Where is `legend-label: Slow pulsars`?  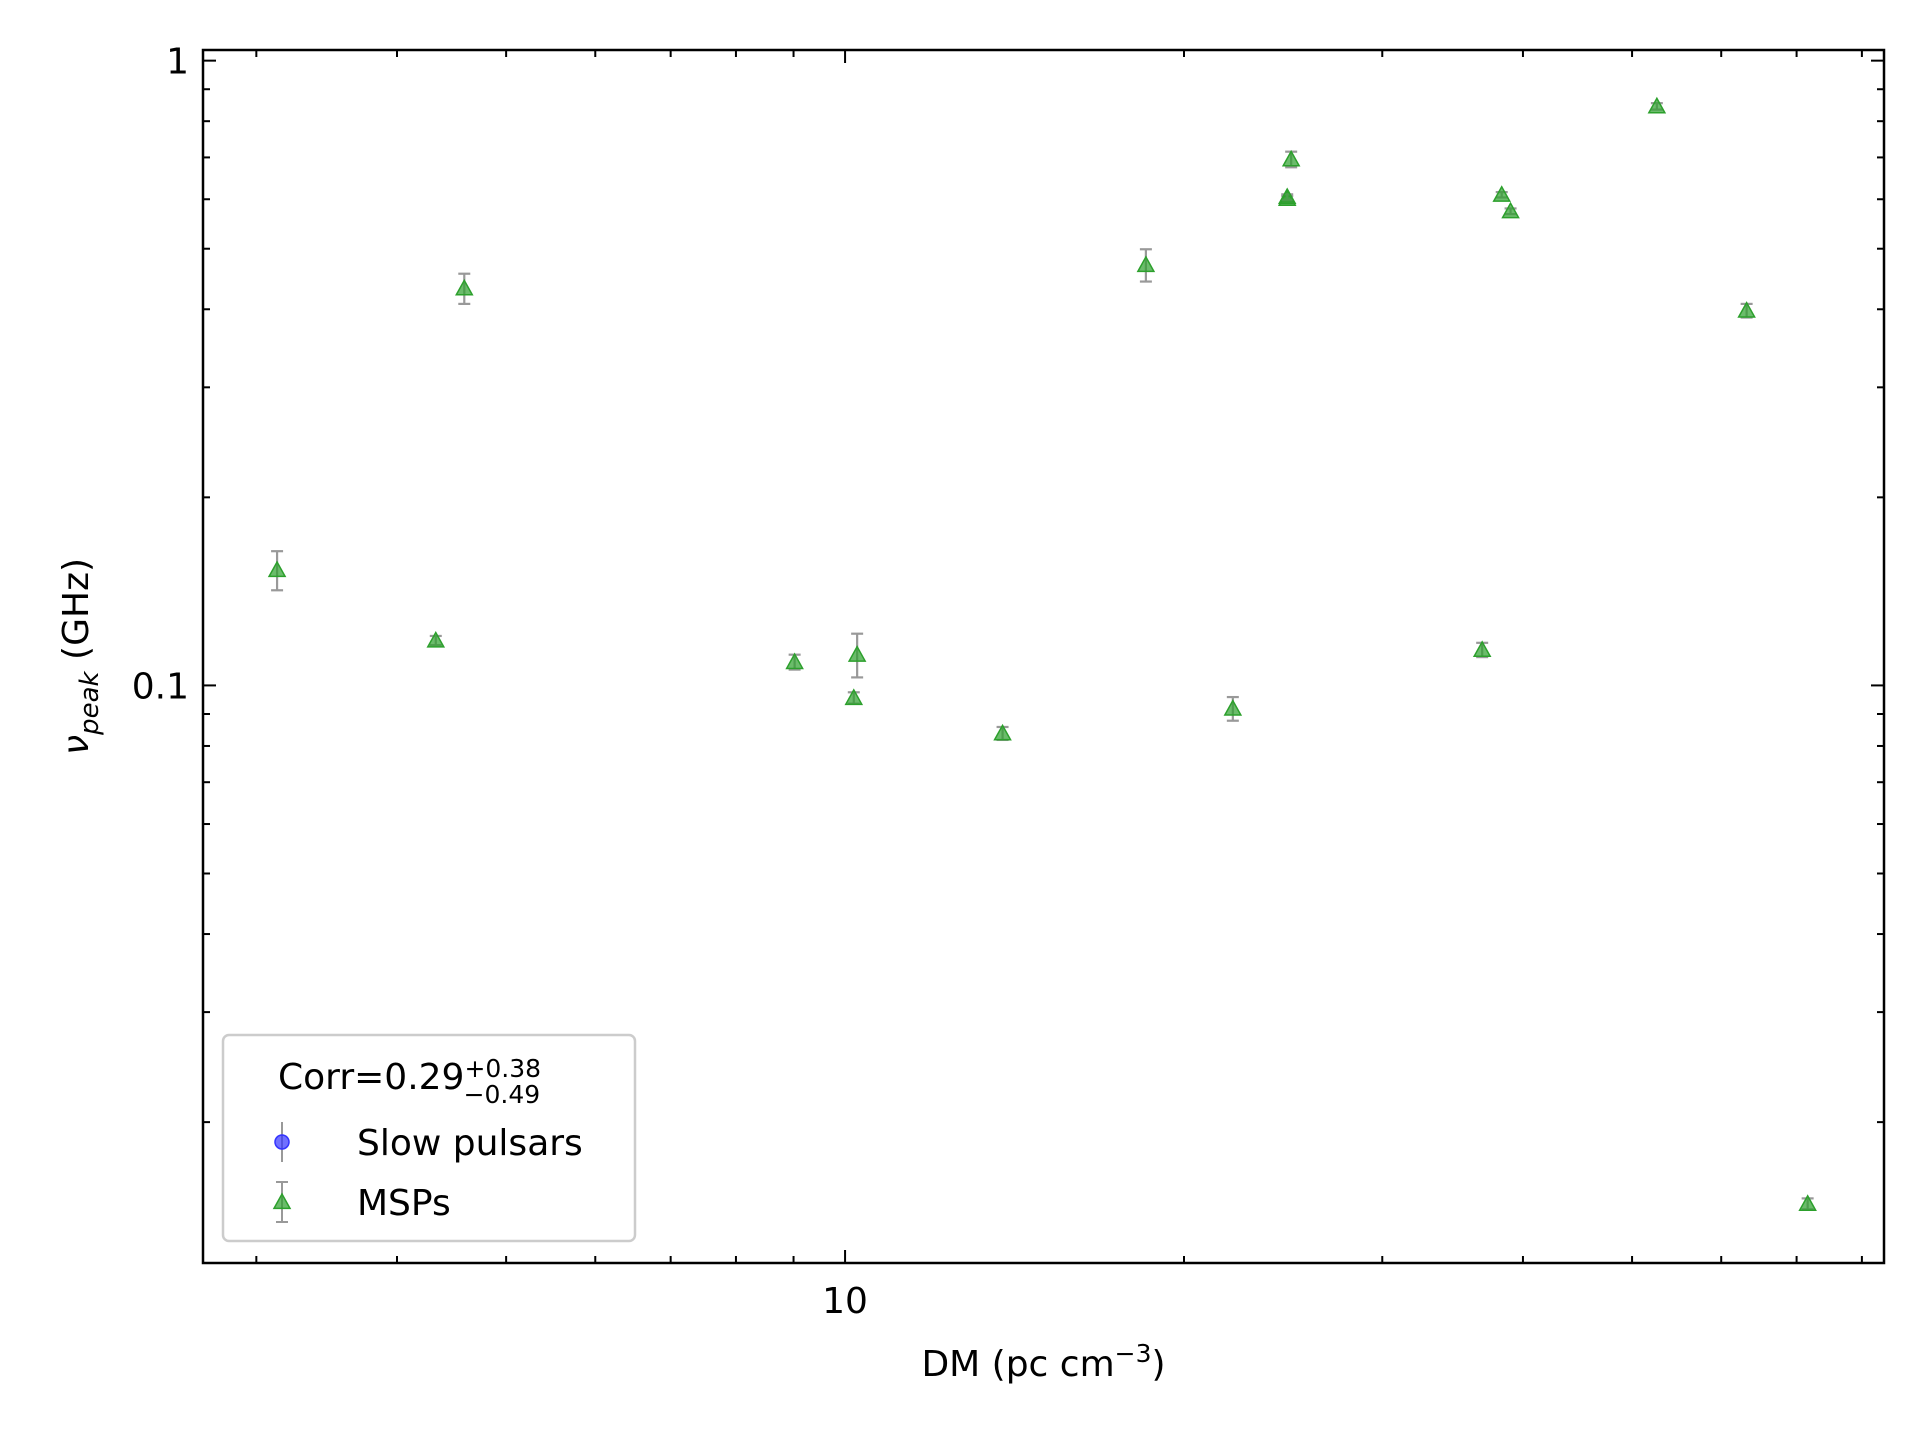 legend-label: Slow pulsars is located at coordinates (470, 1143).